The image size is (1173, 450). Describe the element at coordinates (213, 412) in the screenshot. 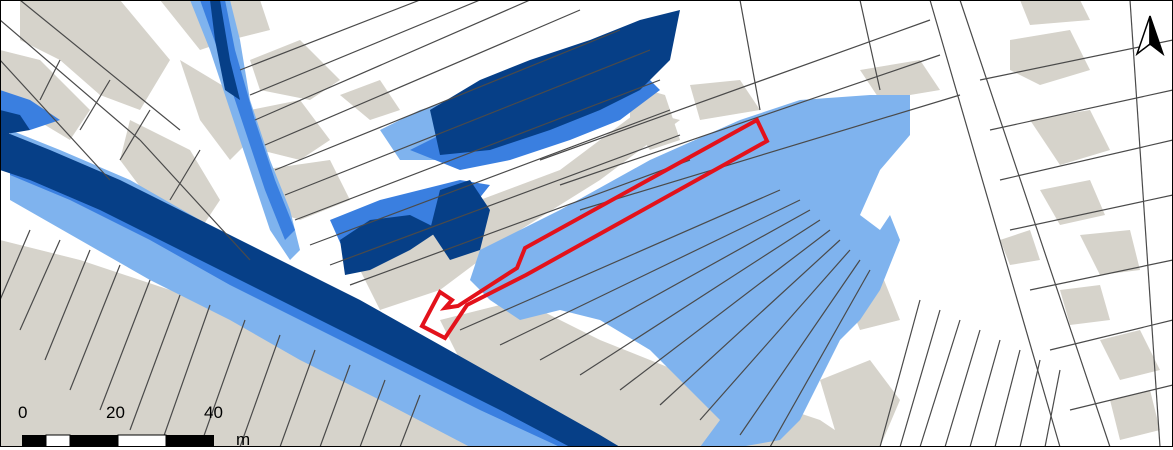

I see `scale-label-40: 40` at that location.